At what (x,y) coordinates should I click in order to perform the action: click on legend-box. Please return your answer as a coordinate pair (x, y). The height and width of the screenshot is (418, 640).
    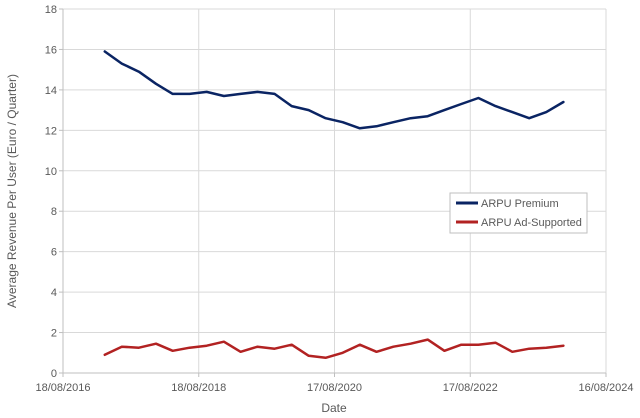
    Looking at the image, I should click on (518, 213).